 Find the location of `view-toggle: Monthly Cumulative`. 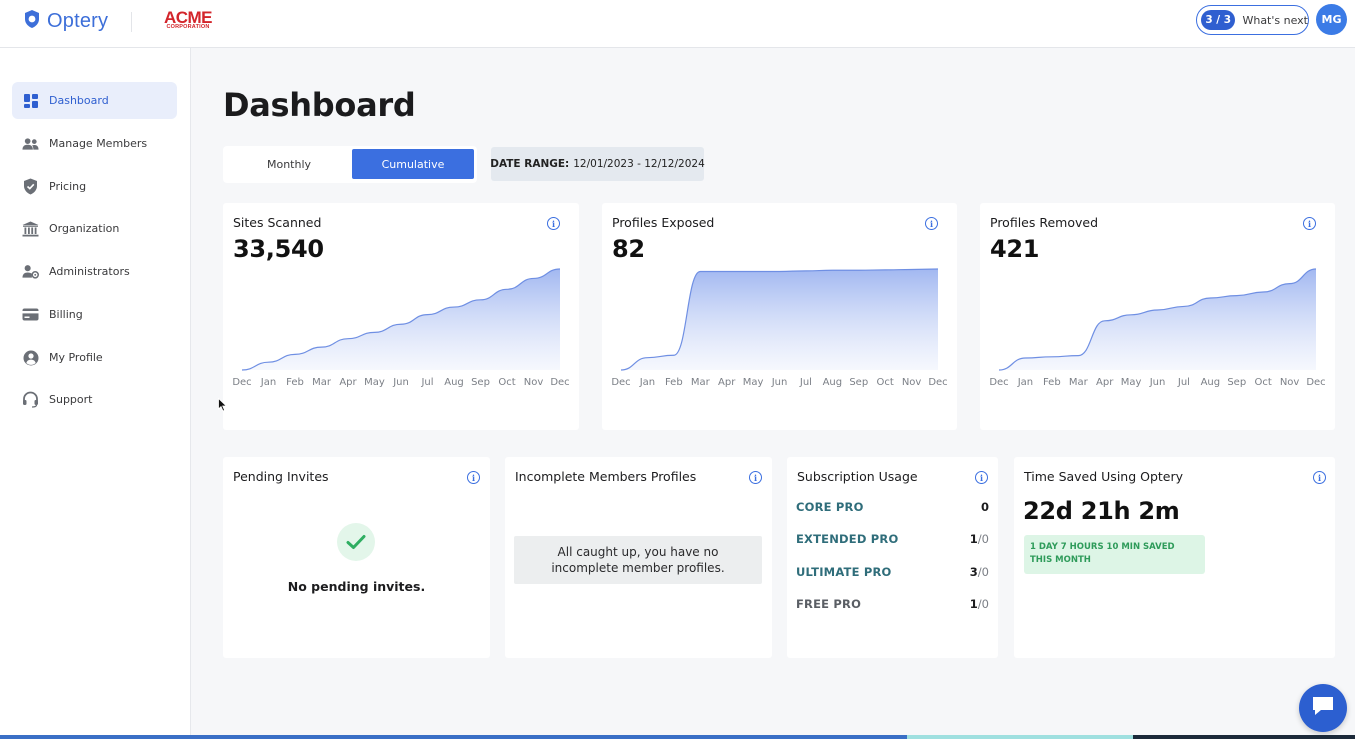

view-toggle: Monthly Cumulative is located at coordinates (350, 164).